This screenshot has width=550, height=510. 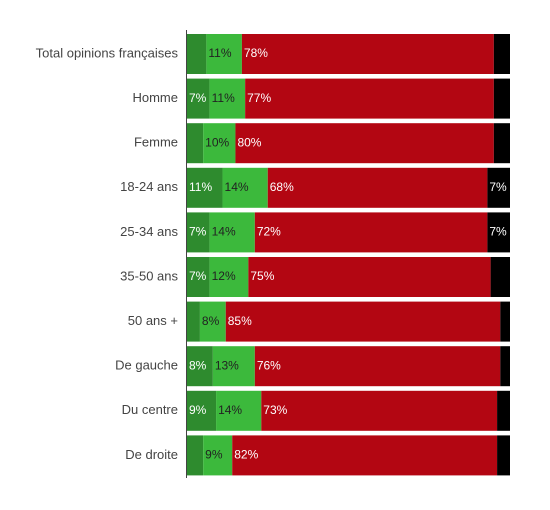 What do you see at coordinates (269, 365) in the screenshot?
I see `data-label: 76%` at bounding box center [269, 365].